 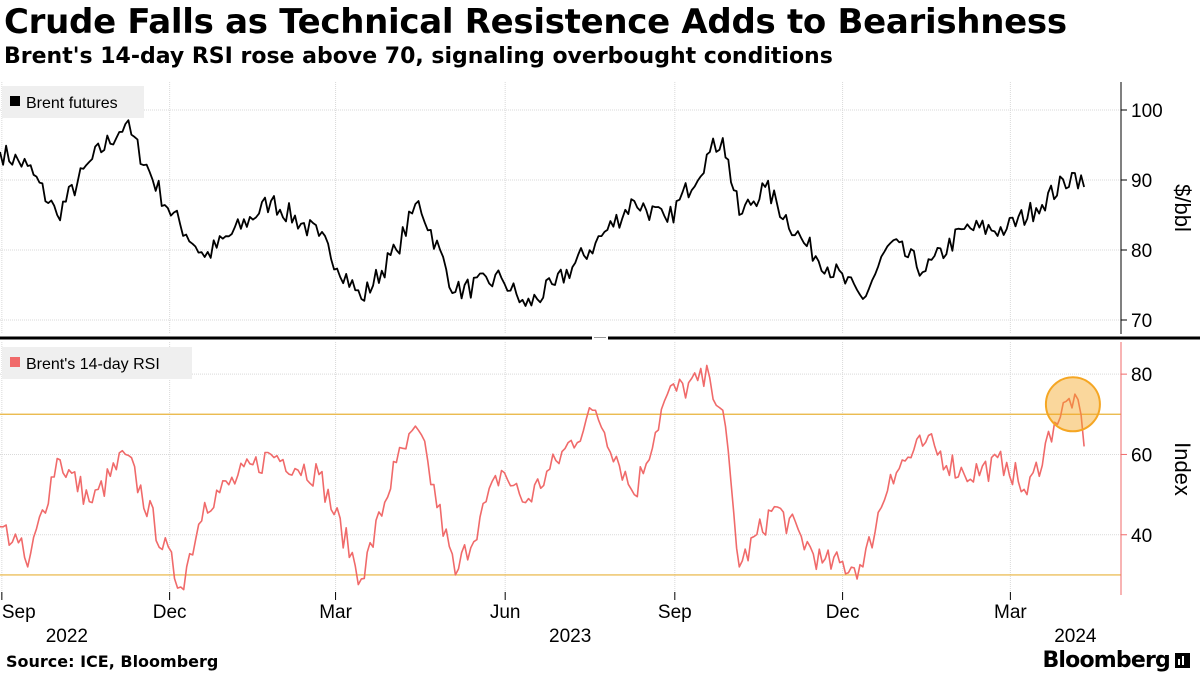 What do you see at coordinates (67, 636) in the screenshot?
I see `x-year-label: 2022` at bounding box center [67, 636].